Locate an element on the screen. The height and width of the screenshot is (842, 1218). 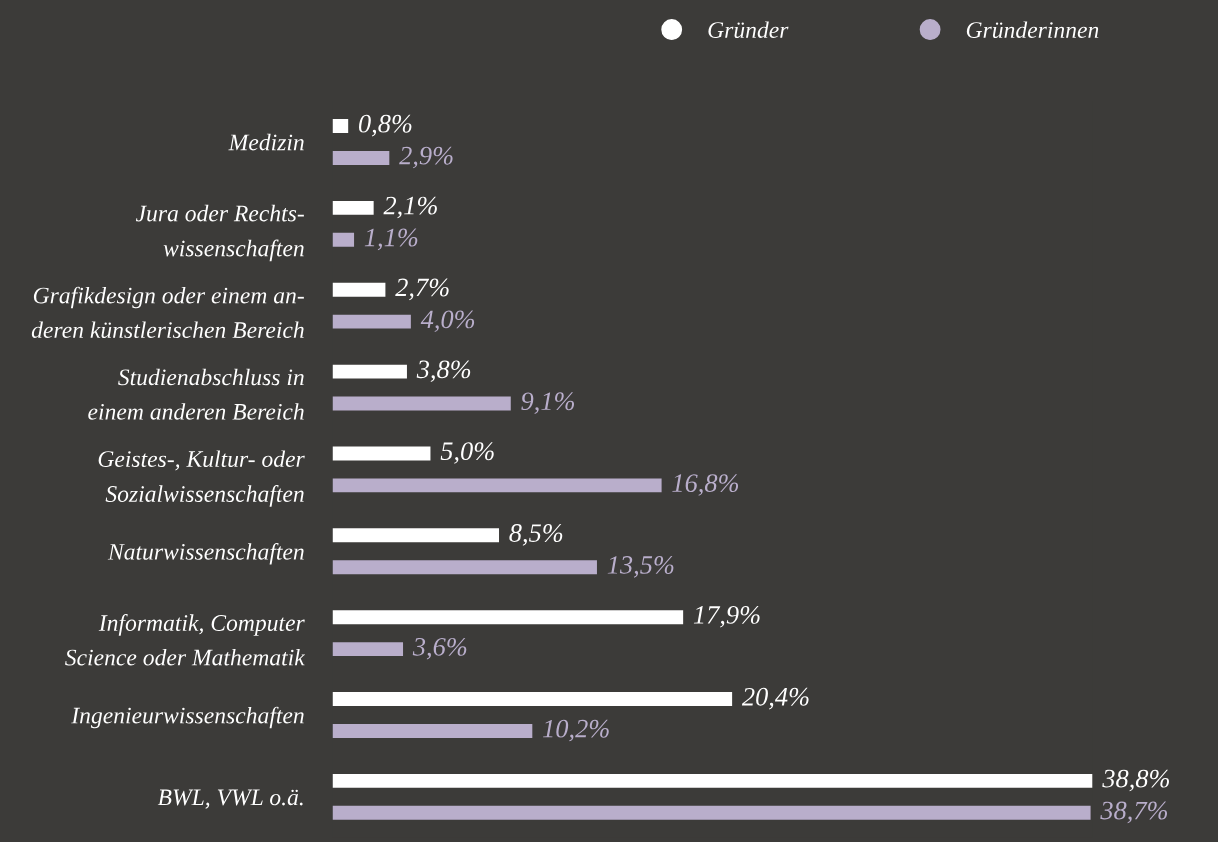
data-label: 38,7% is located at coordinates (1134, 812).